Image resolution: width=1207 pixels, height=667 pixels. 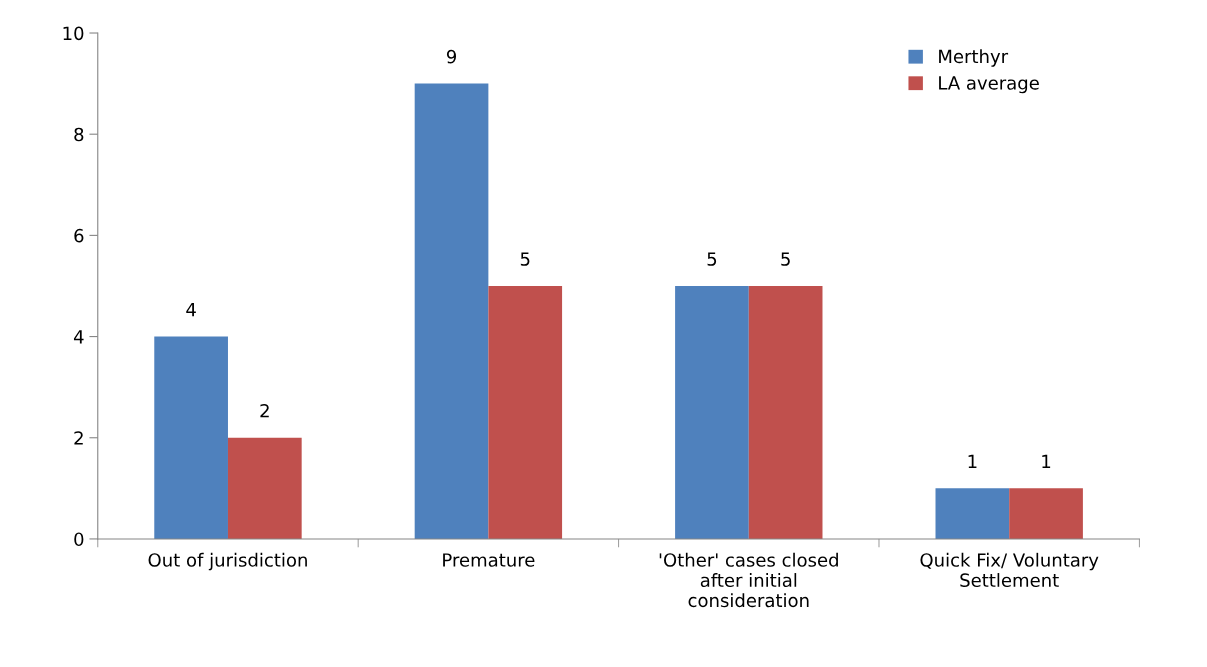 I want to click on legend-label: Merthyr, so click(x=974, y=58).